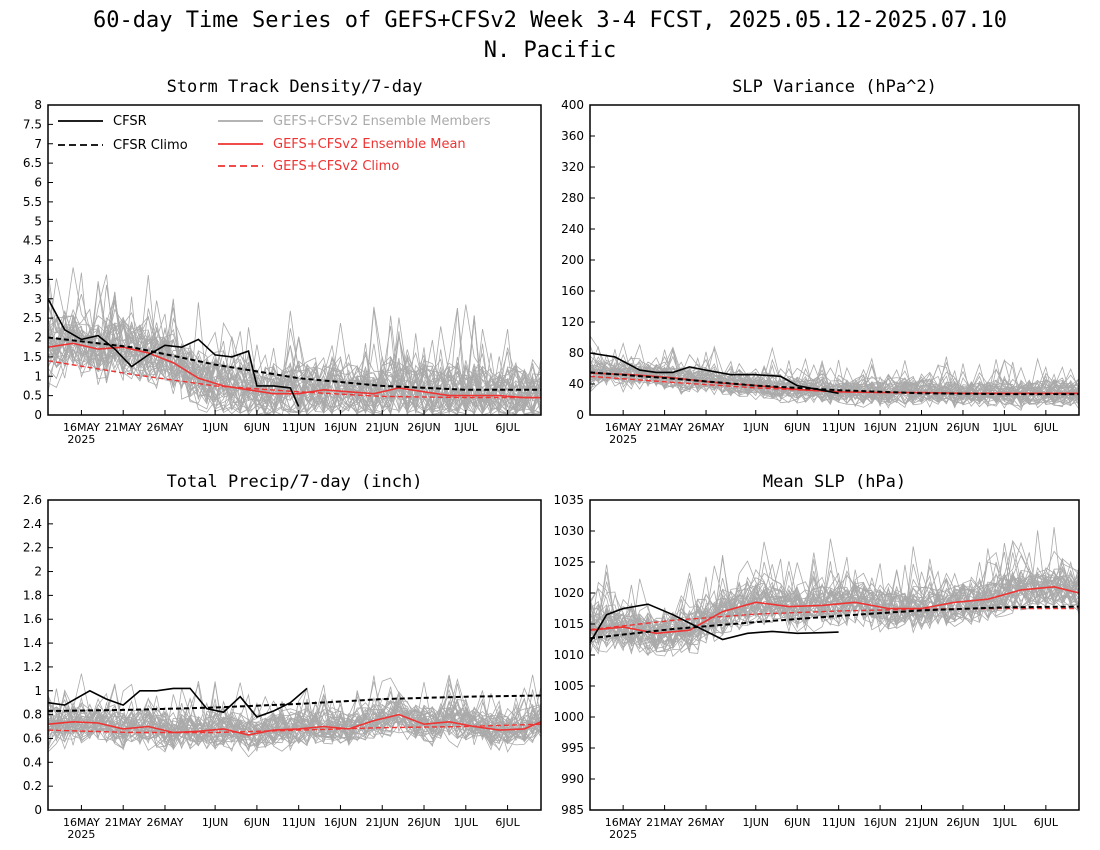 The height and width of the screenshot is (850, 1100). I want to click on y-tick-label: 0.5, so click(32, 396).